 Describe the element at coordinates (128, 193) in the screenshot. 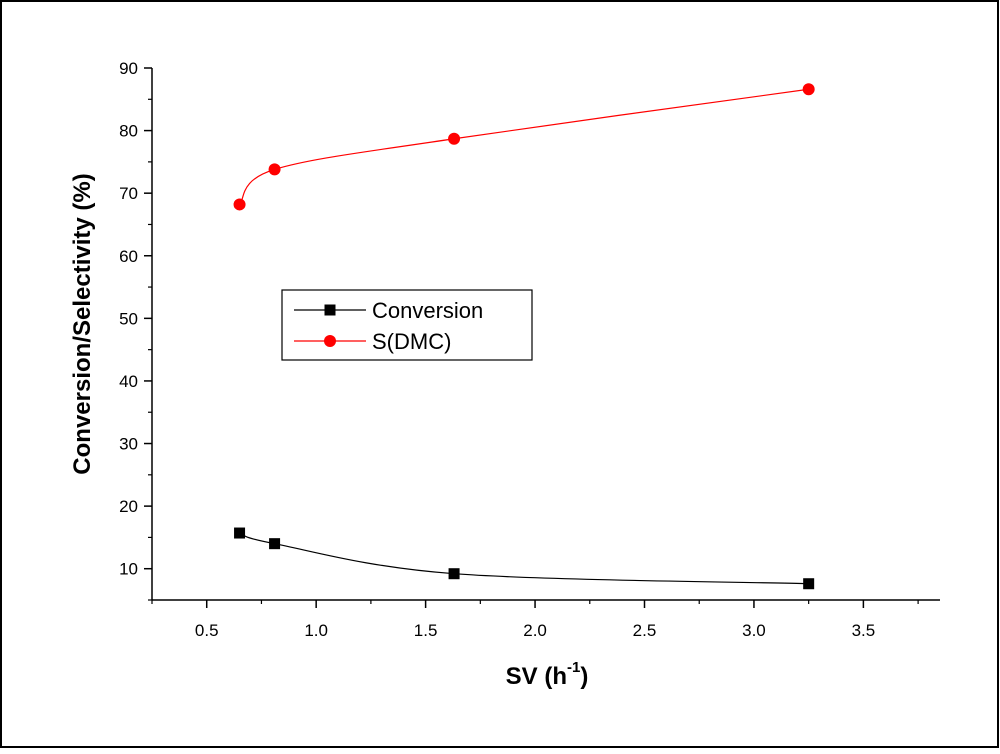

I see `y-tick-label: 70` at that location.